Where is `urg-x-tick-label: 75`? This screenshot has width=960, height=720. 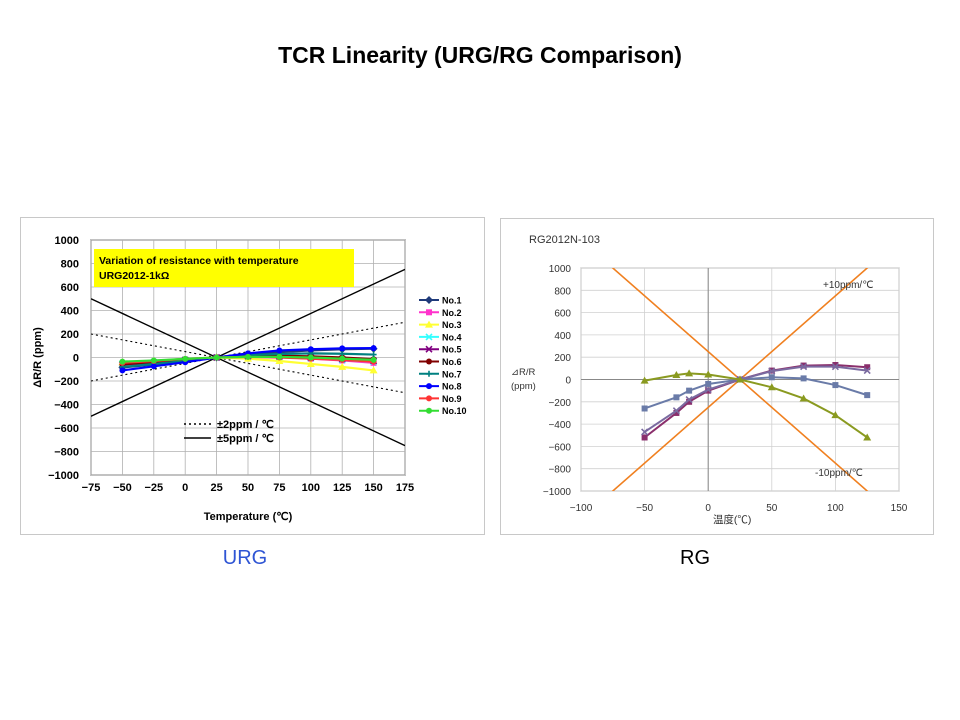
urg-x-tick-label: 75 is located at coordinates (279, 488).